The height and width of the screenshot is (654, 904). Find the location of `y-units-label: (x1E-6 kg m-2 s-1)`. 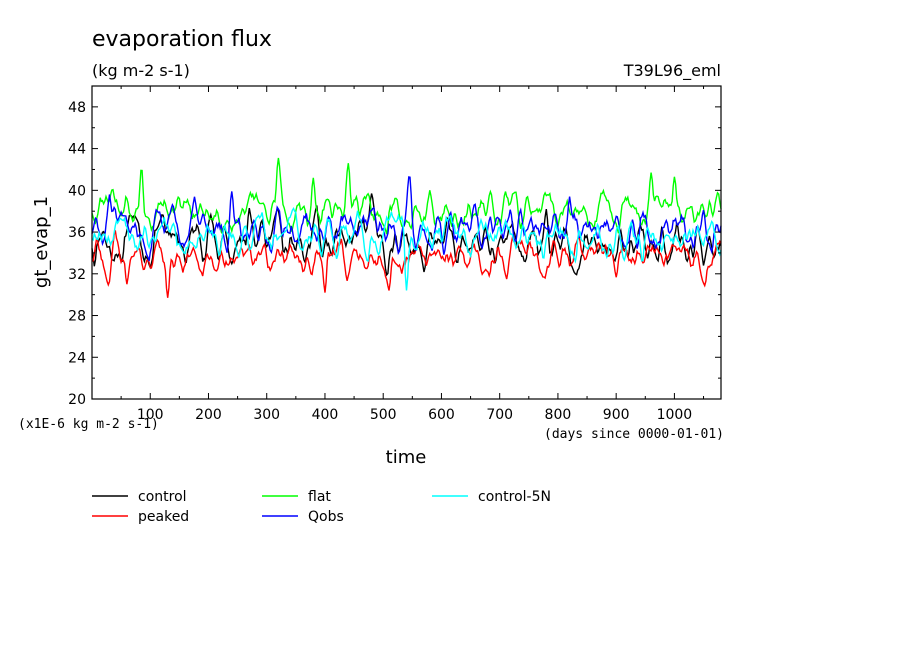

y-units-label: (x1E-6 kg m-2 s-1) is located at coordinates (88, 424).